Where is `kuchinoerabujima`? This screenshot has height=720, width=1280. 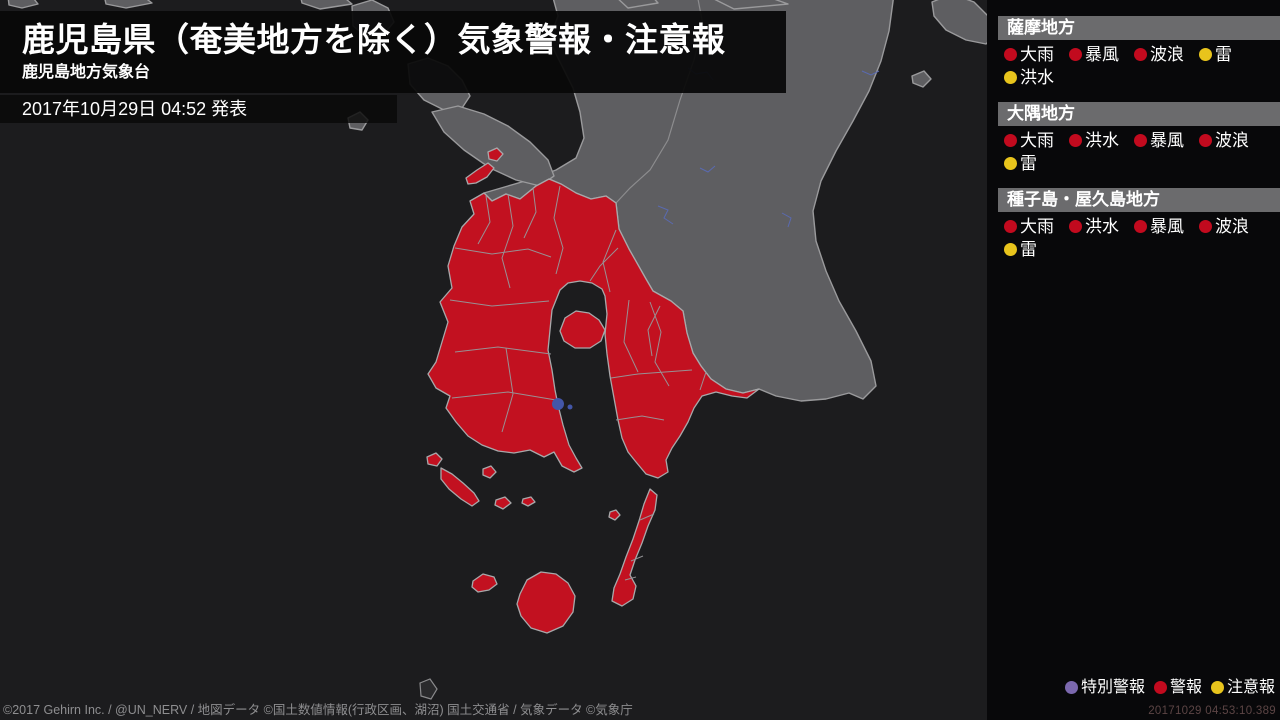
kuchinoerabujima is located at coordinates (484, 583).